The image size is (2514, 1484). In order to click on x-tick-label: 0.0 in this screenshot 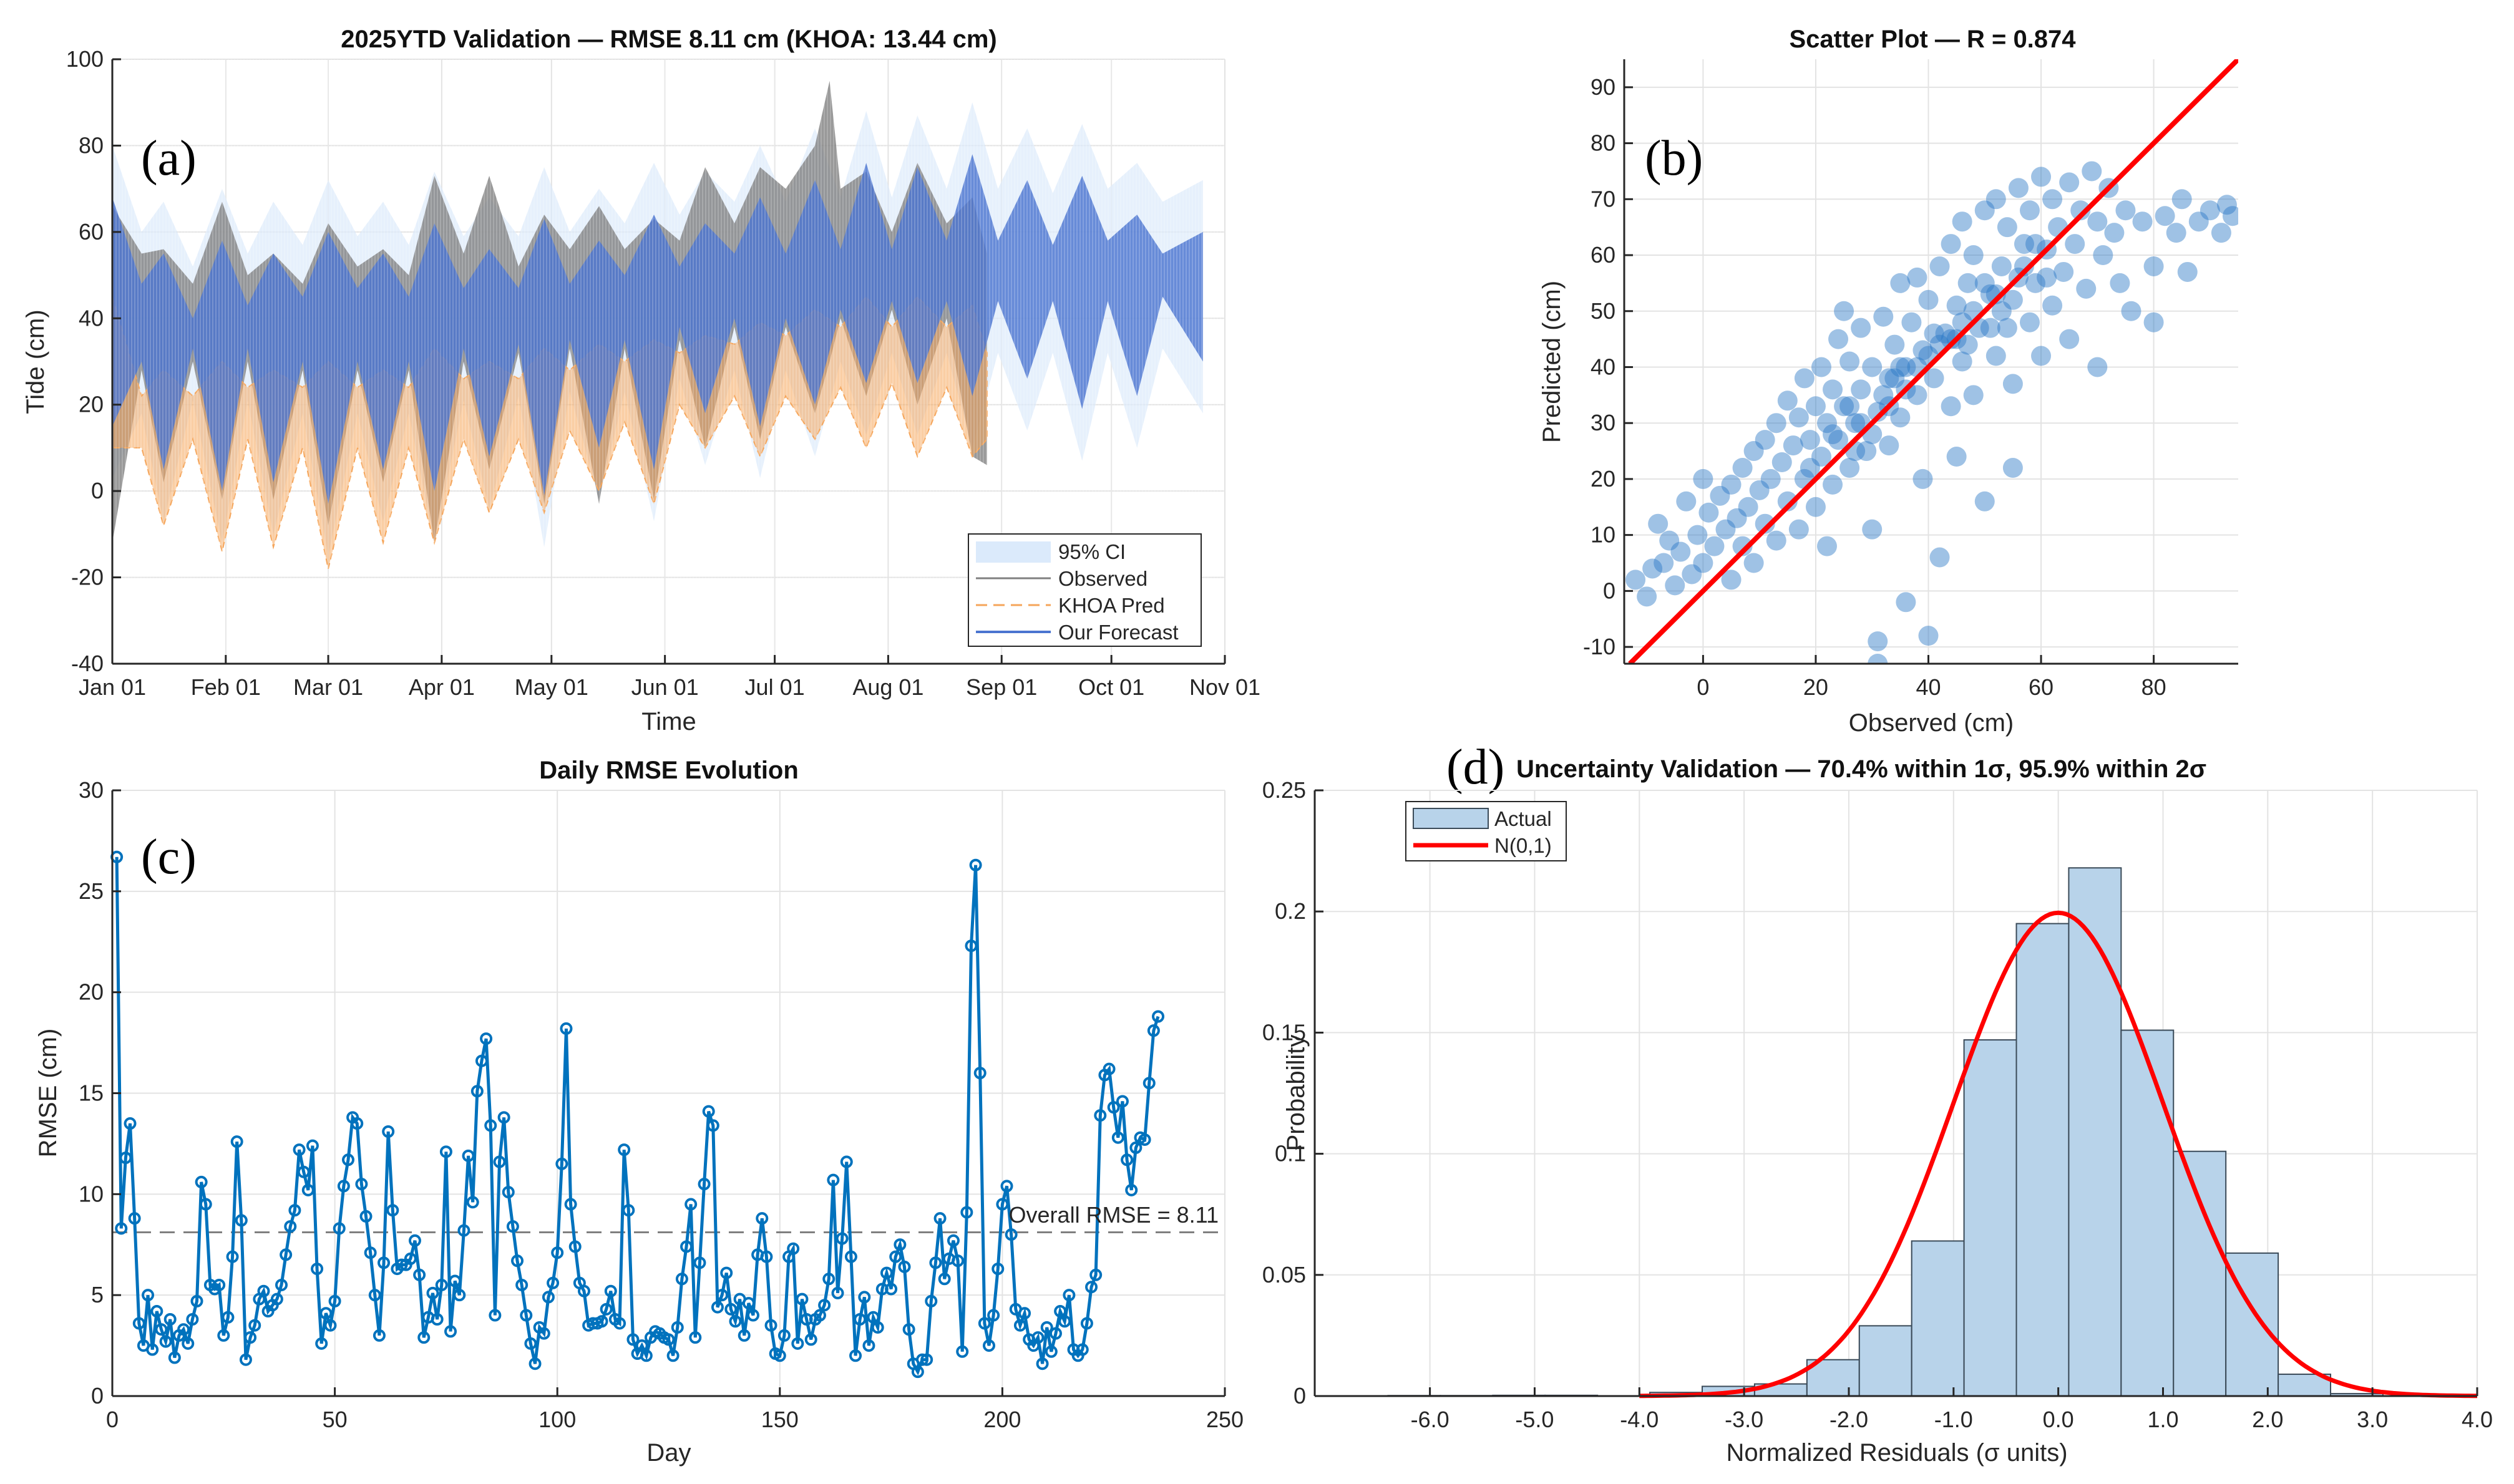, I will do `click(2058, 1419)`.